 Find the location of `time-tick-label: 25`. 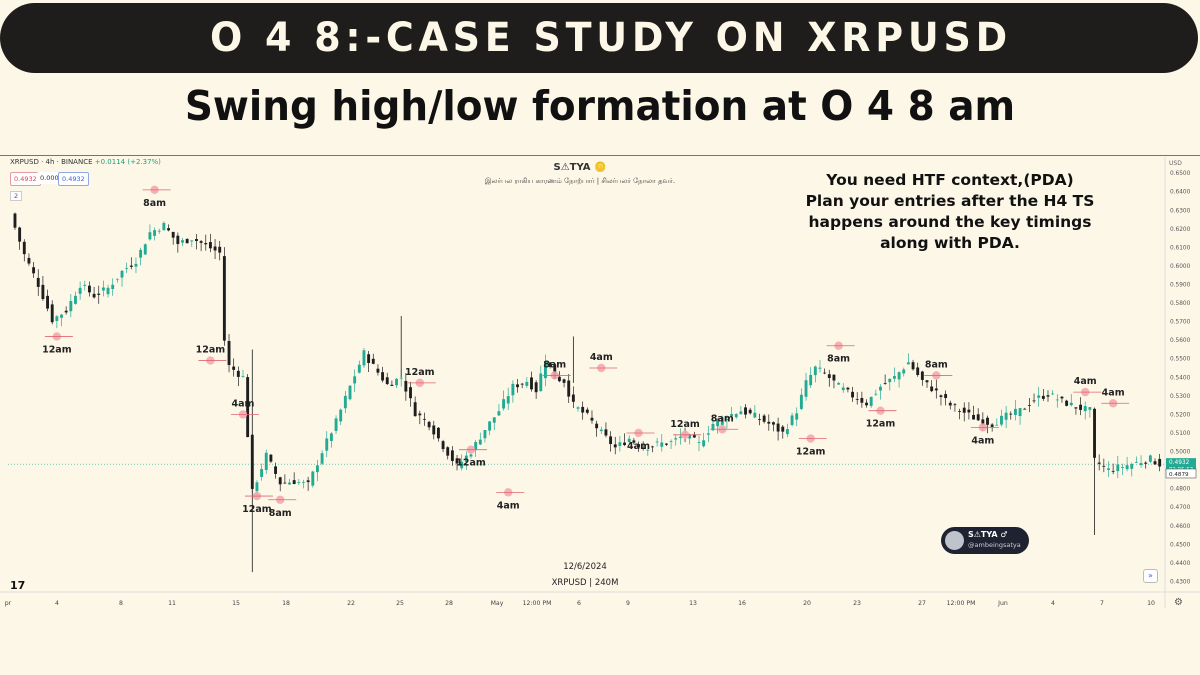

time-tick-label: 25 is located at coordinates (400, 603).